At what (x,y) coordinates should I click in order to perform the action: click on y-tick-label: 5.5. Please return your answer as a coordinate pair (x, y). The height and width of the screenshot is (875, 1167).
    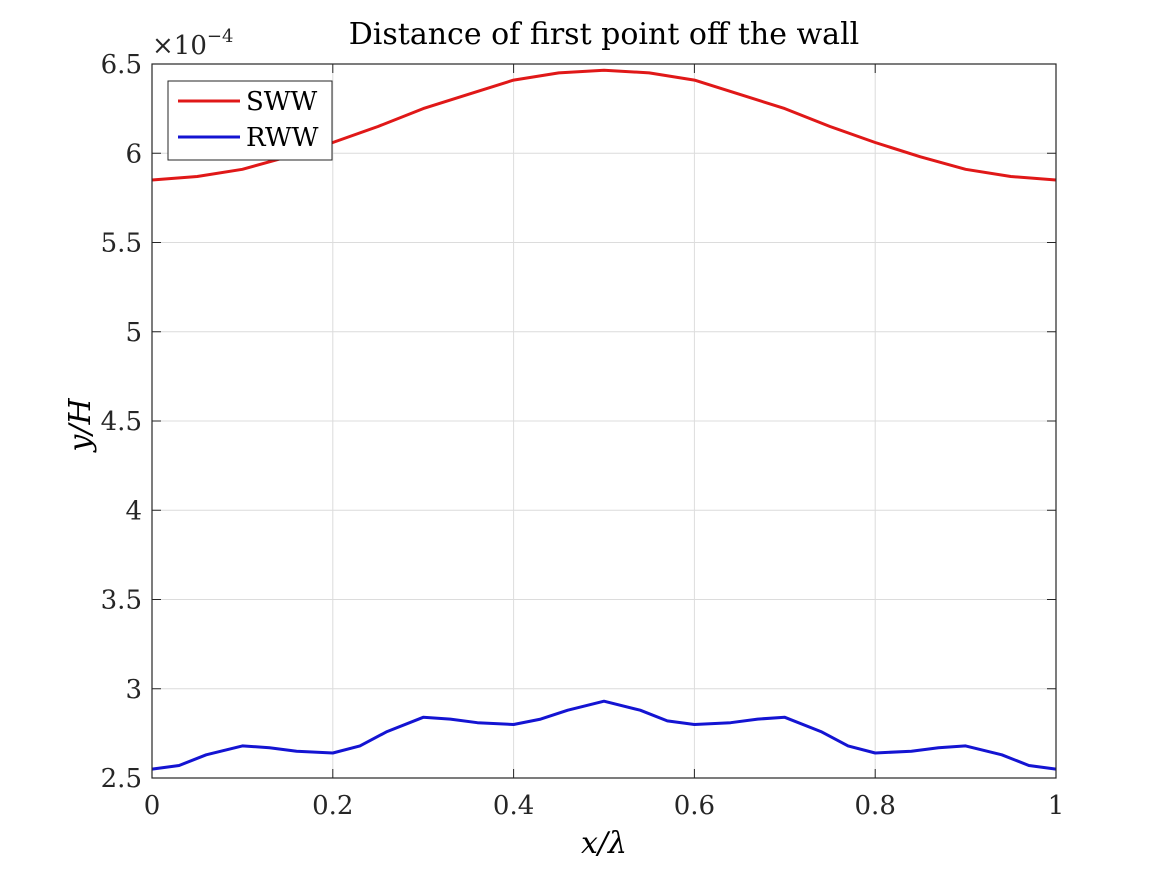
    Looking at the image, I should click on (121, 244).